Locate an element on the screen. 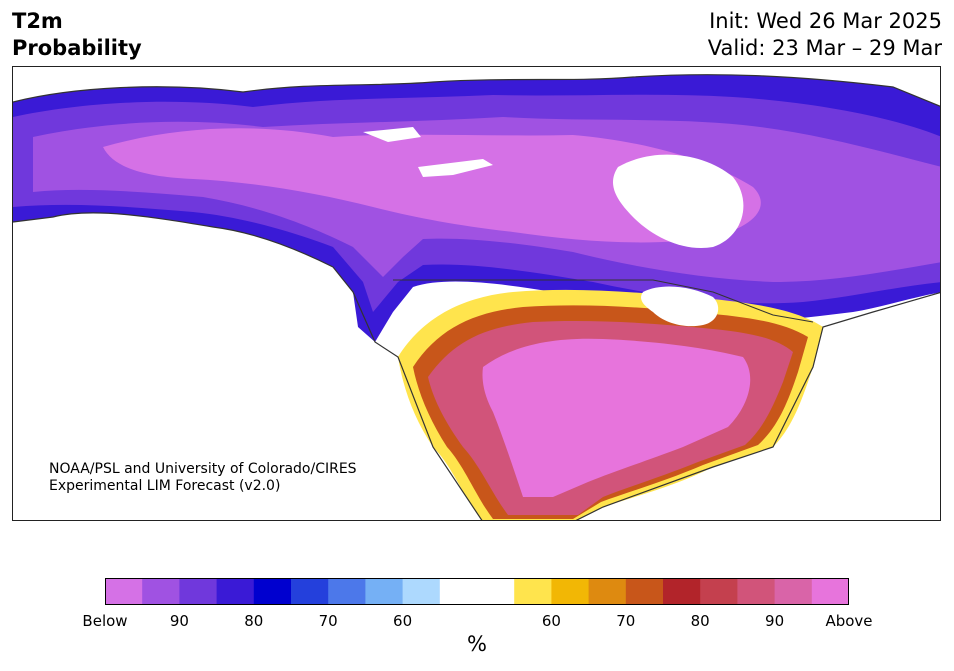 This screenshot has width=954, height=671. colorbar is located at coordinates (477, 591).